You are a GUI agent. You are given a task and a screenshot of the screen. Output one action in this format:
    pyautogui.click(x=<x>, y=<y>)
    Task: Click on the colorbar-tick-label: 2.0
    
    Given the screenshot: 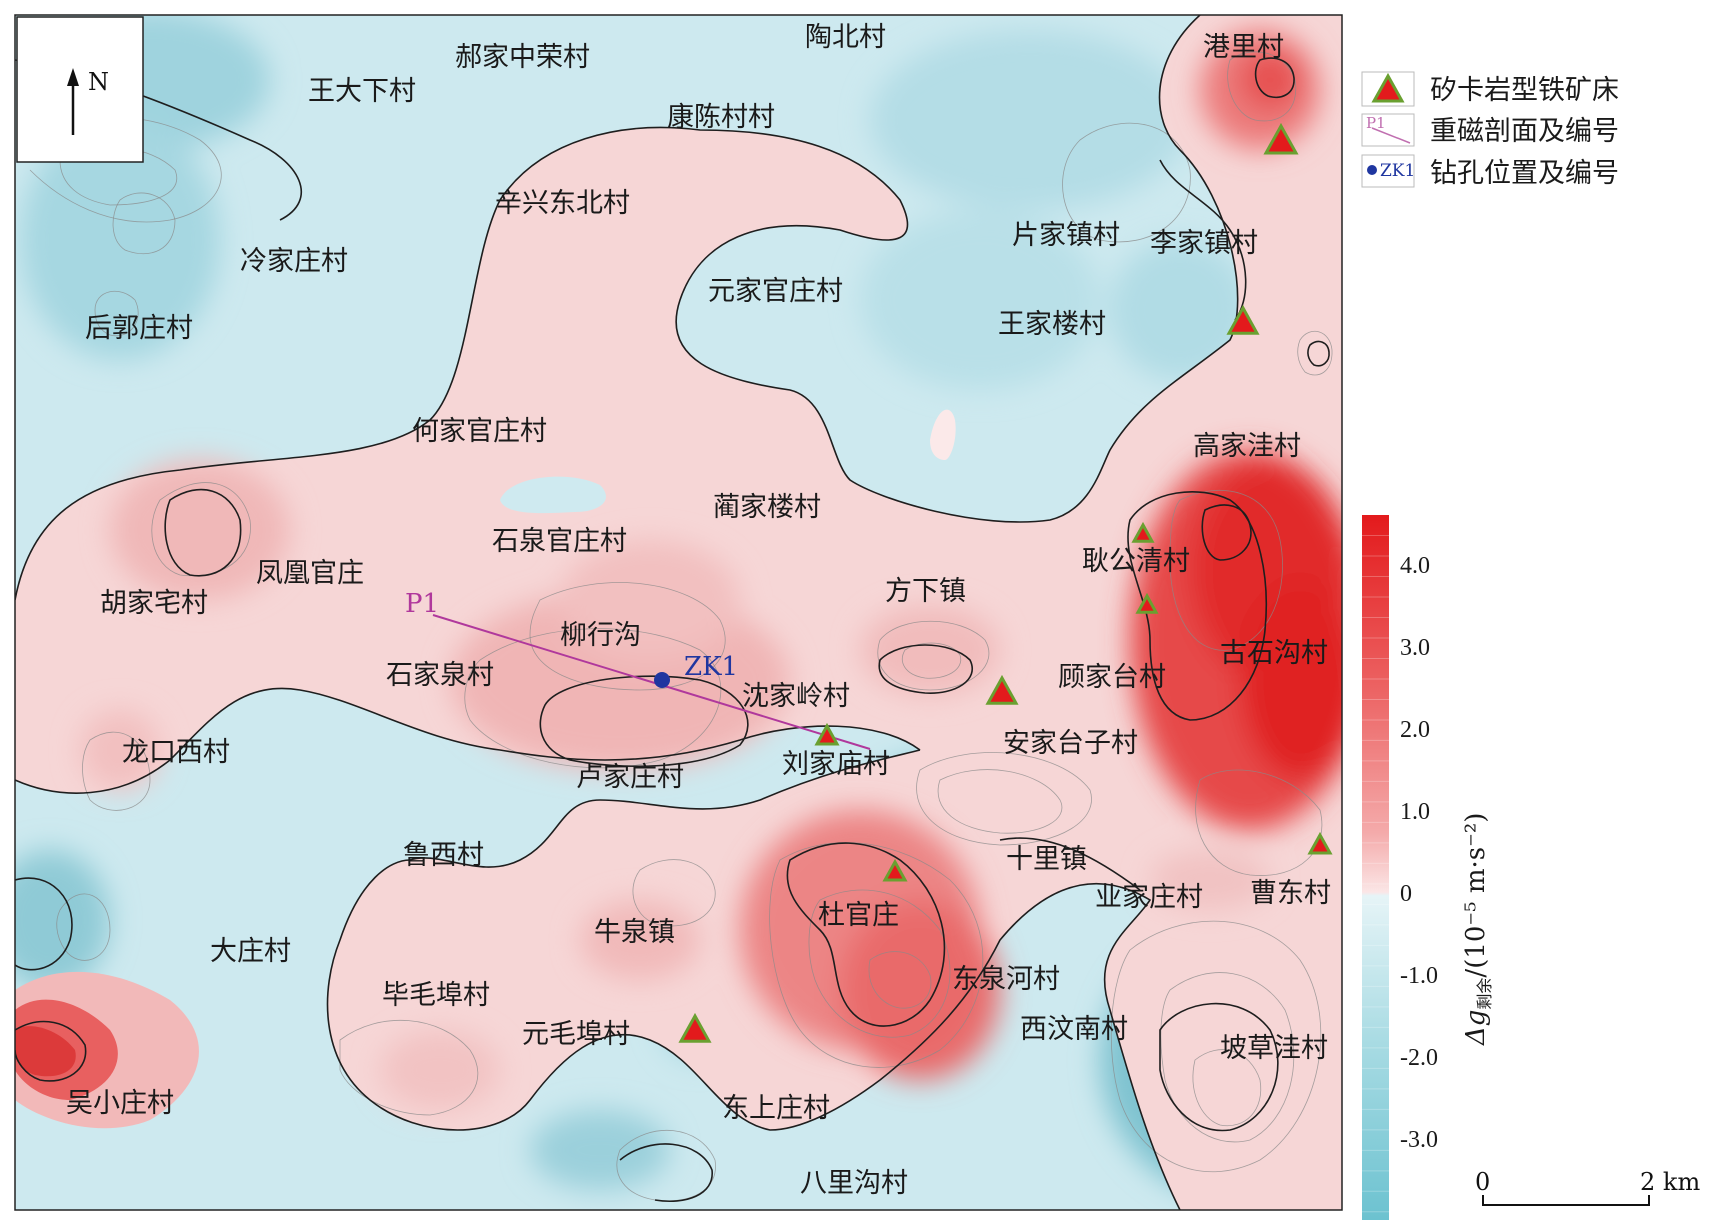 What is the action you would take?
    pyautogui.click(x=1415, y=730)
    